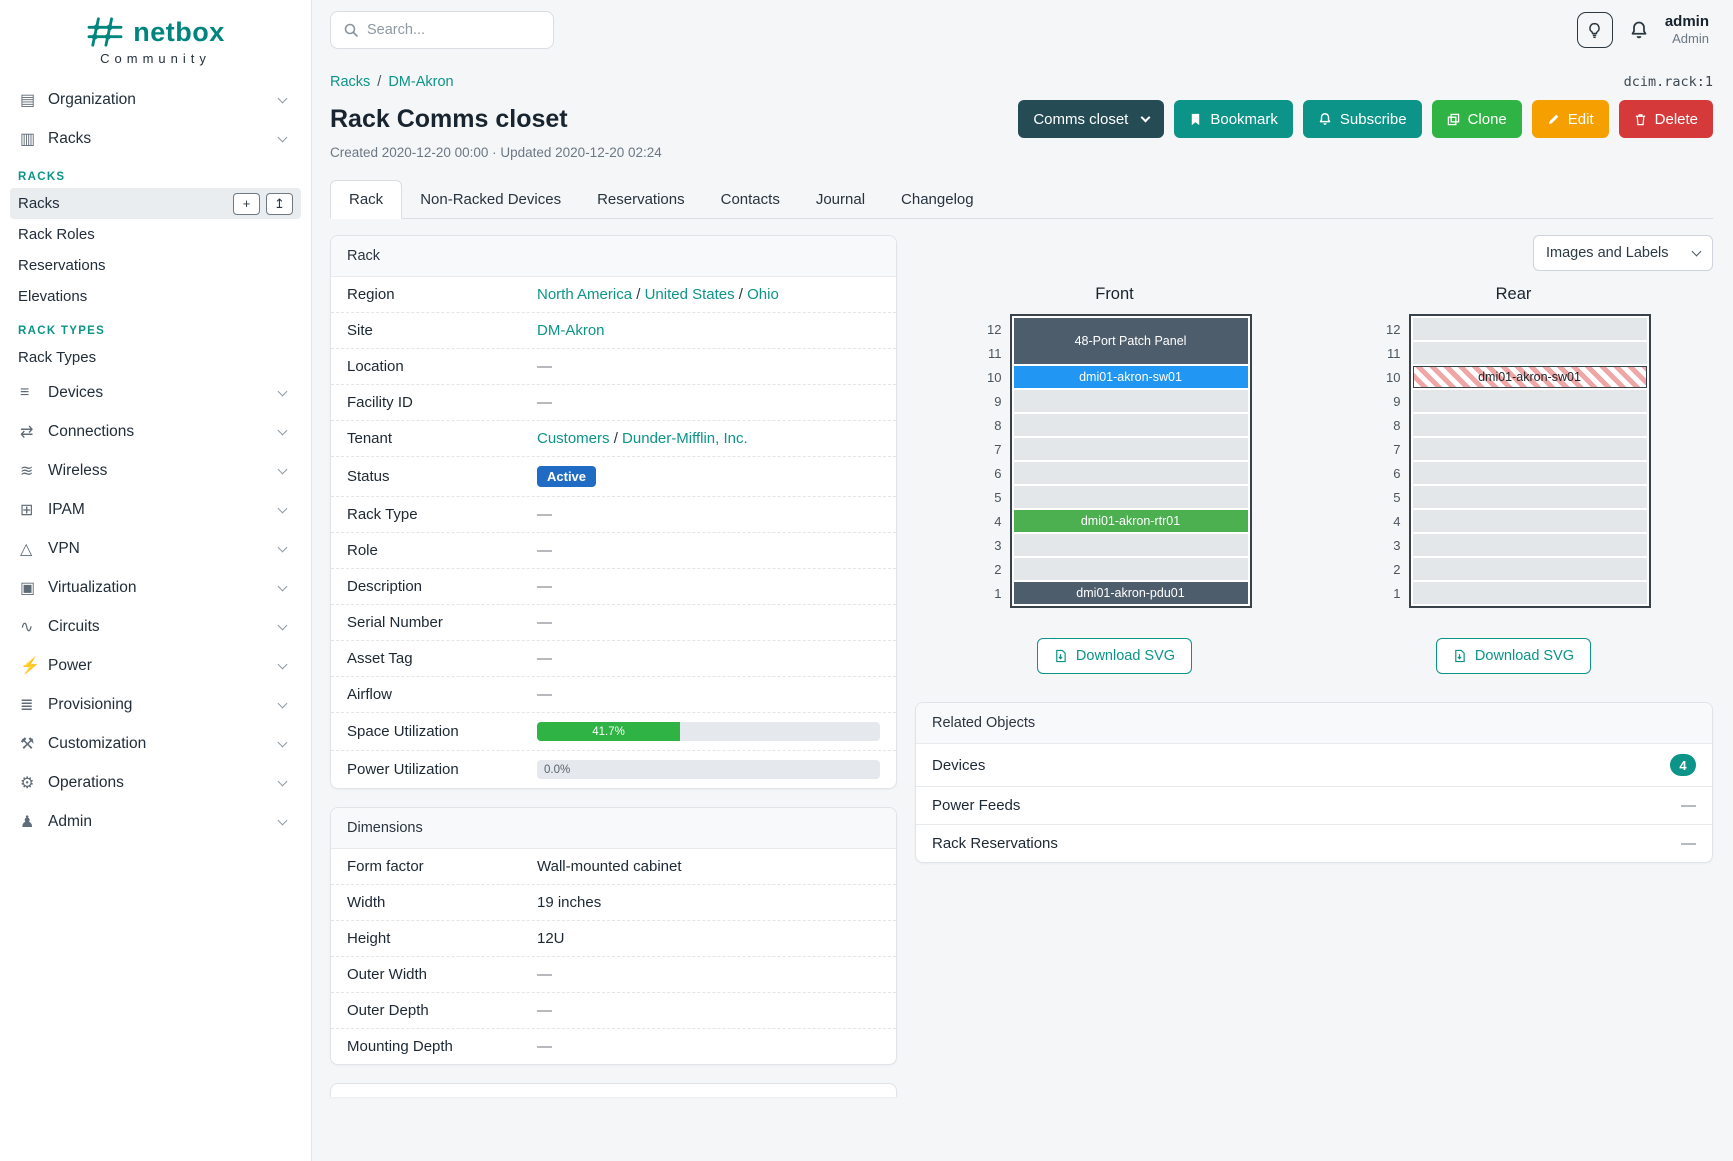 This screenshot has height=1161, width=1733. What do you see at coordinates (1130, 593) in the screenshot?
I see `rack-device-dmi01-akron-pdu01: dmi01-akron-pdu01` at bounding box center [1130, 593].